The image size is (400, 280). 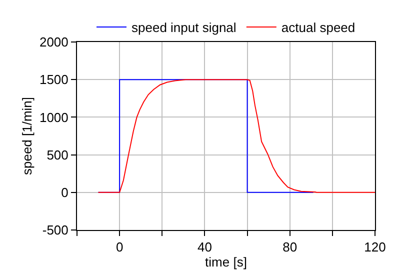 What do you see at coordinates (57, 154) in the screenshot?
I see `y-tick-label: 500` at bounding box center [57, 154].